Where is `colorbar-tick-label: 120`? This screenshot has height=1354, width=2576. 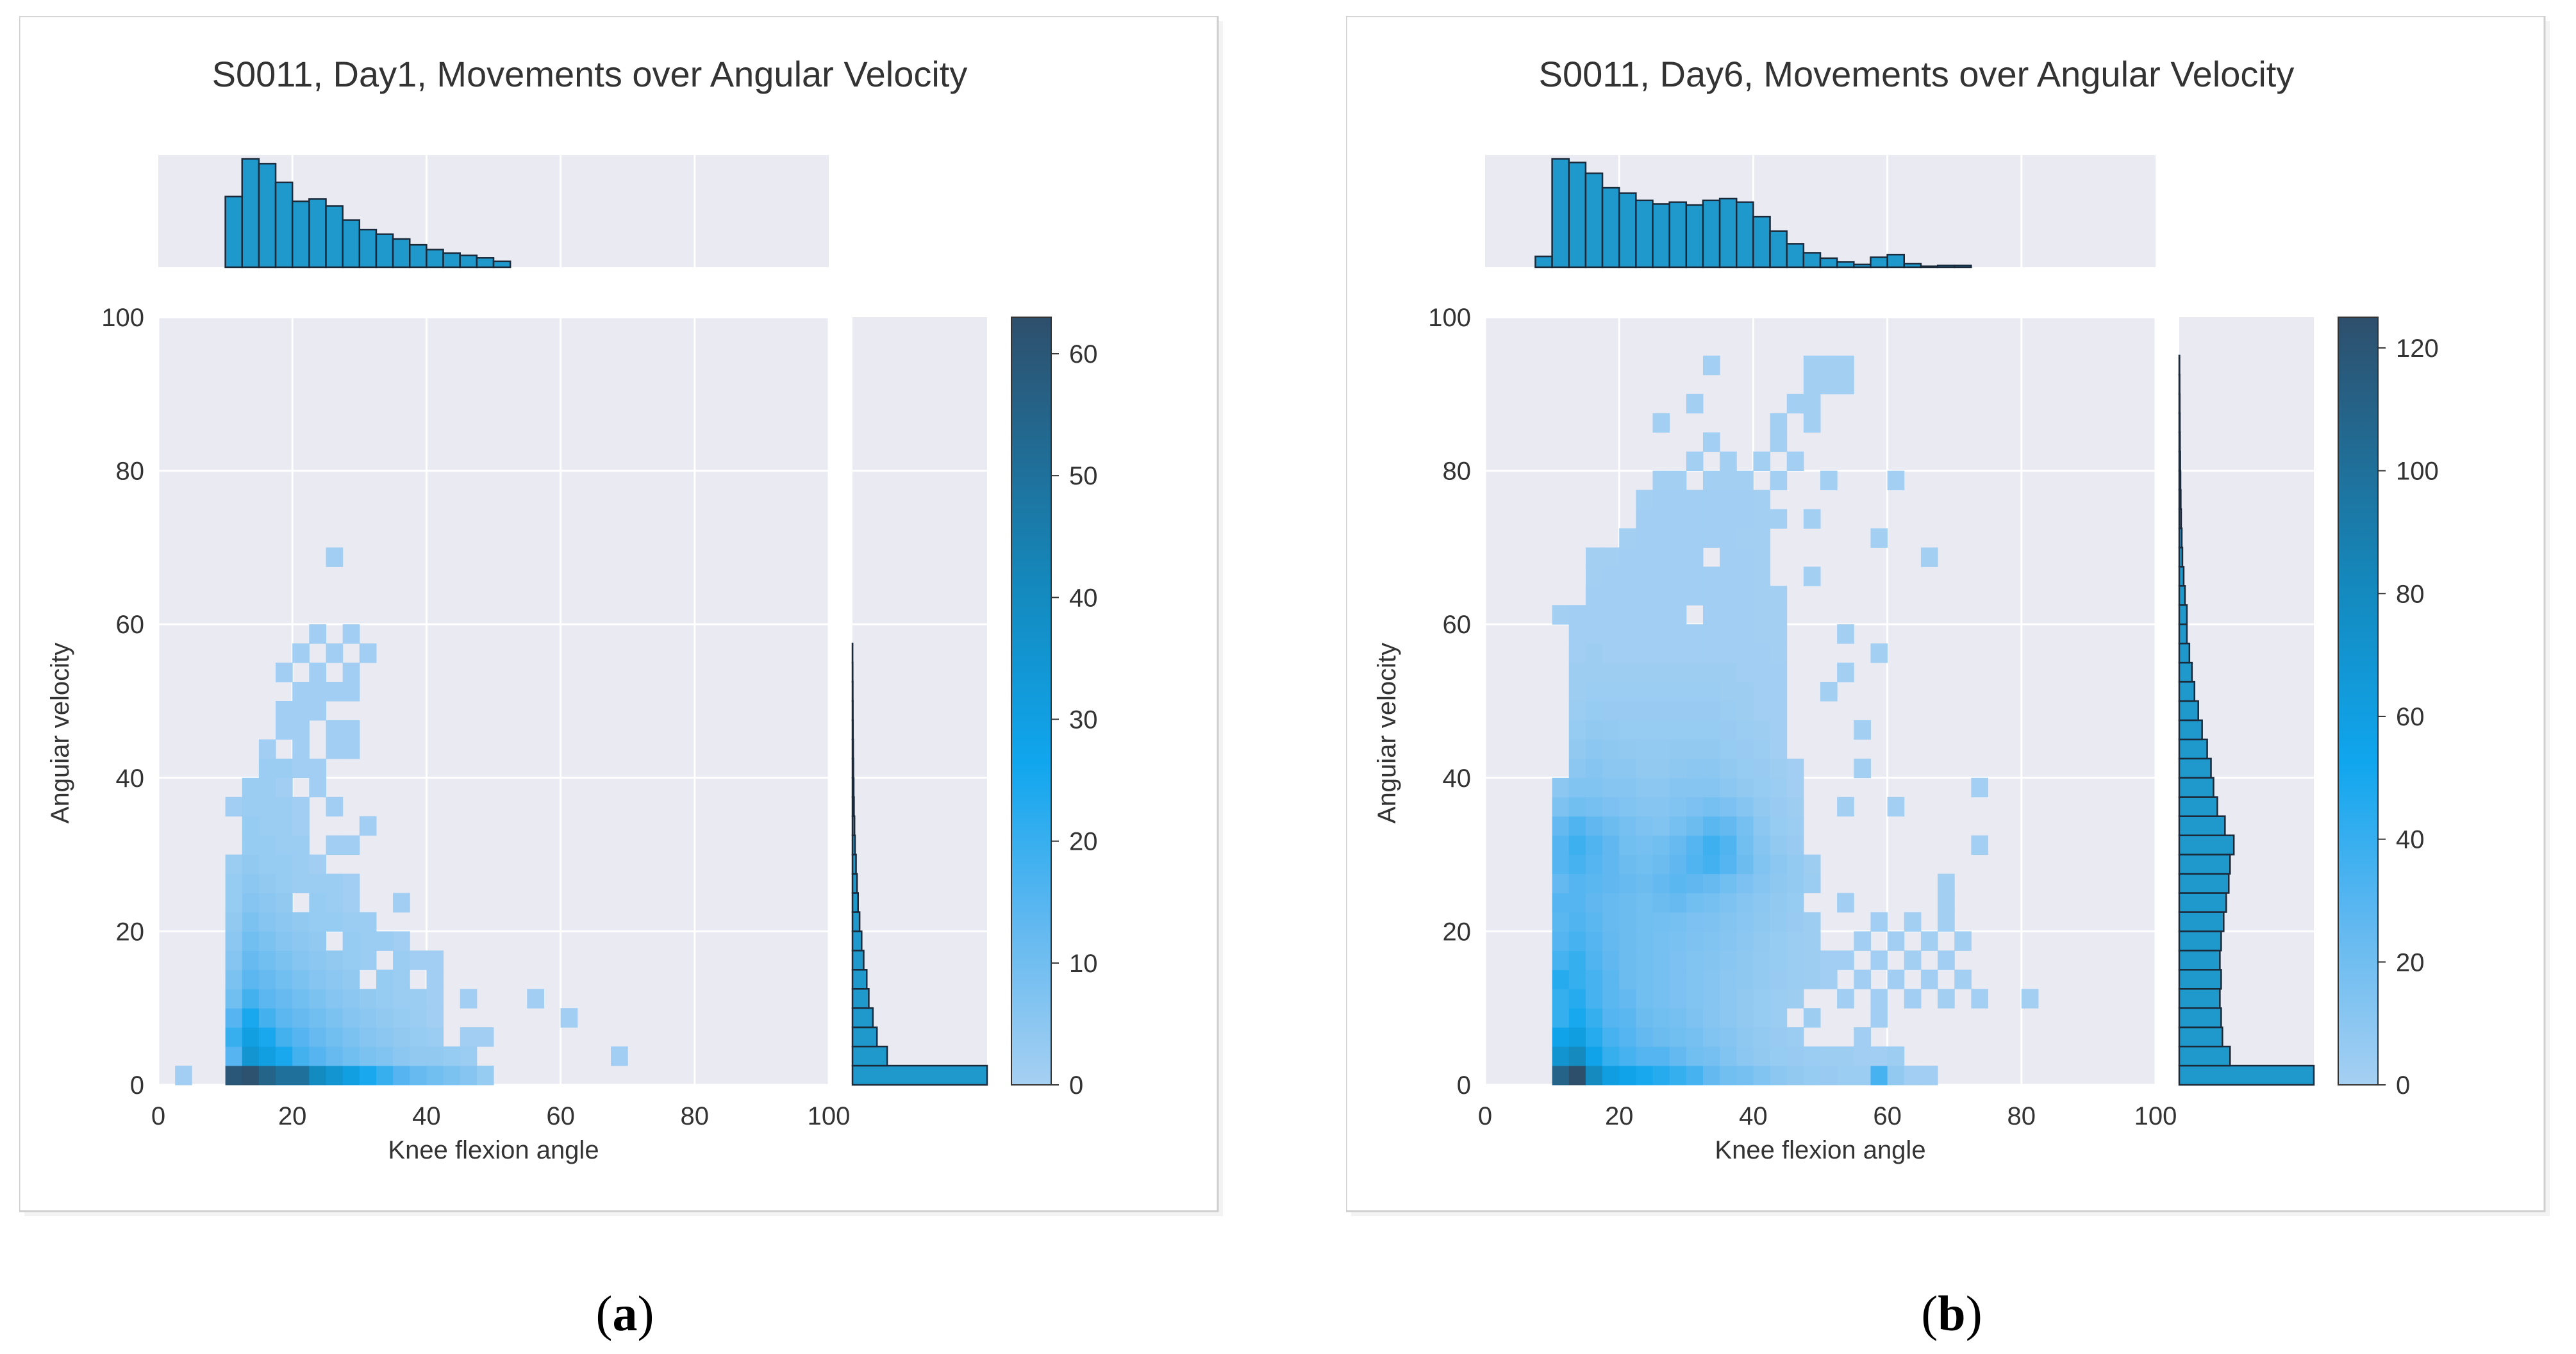 colorbar-tick-label: 120 is located at coordinates (2417, 348).